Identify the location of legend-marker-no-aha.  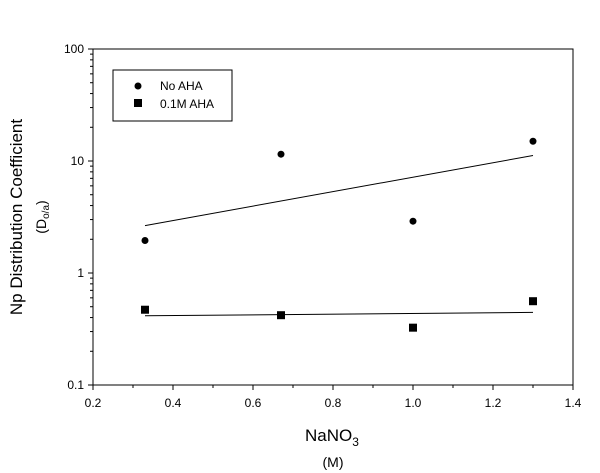
(138, 86).